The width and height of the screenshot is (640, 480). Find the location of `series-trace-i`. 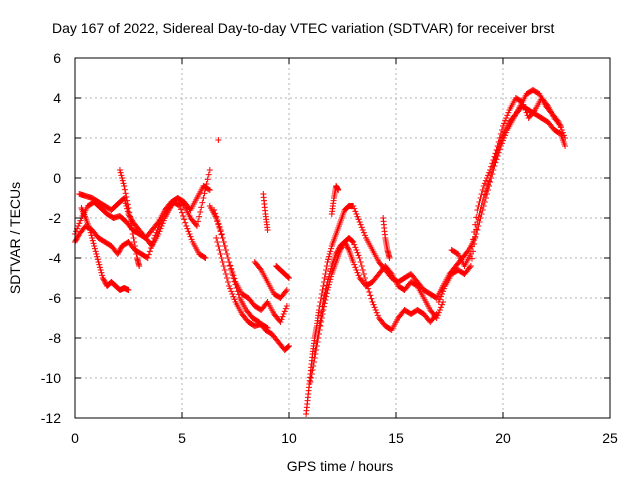

series-trace-i is located at coordinates (270, 280).